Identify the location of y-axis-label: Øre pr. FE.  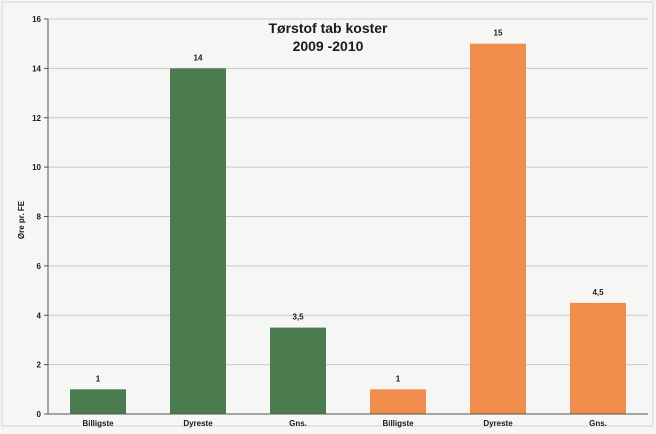
(21, 219).